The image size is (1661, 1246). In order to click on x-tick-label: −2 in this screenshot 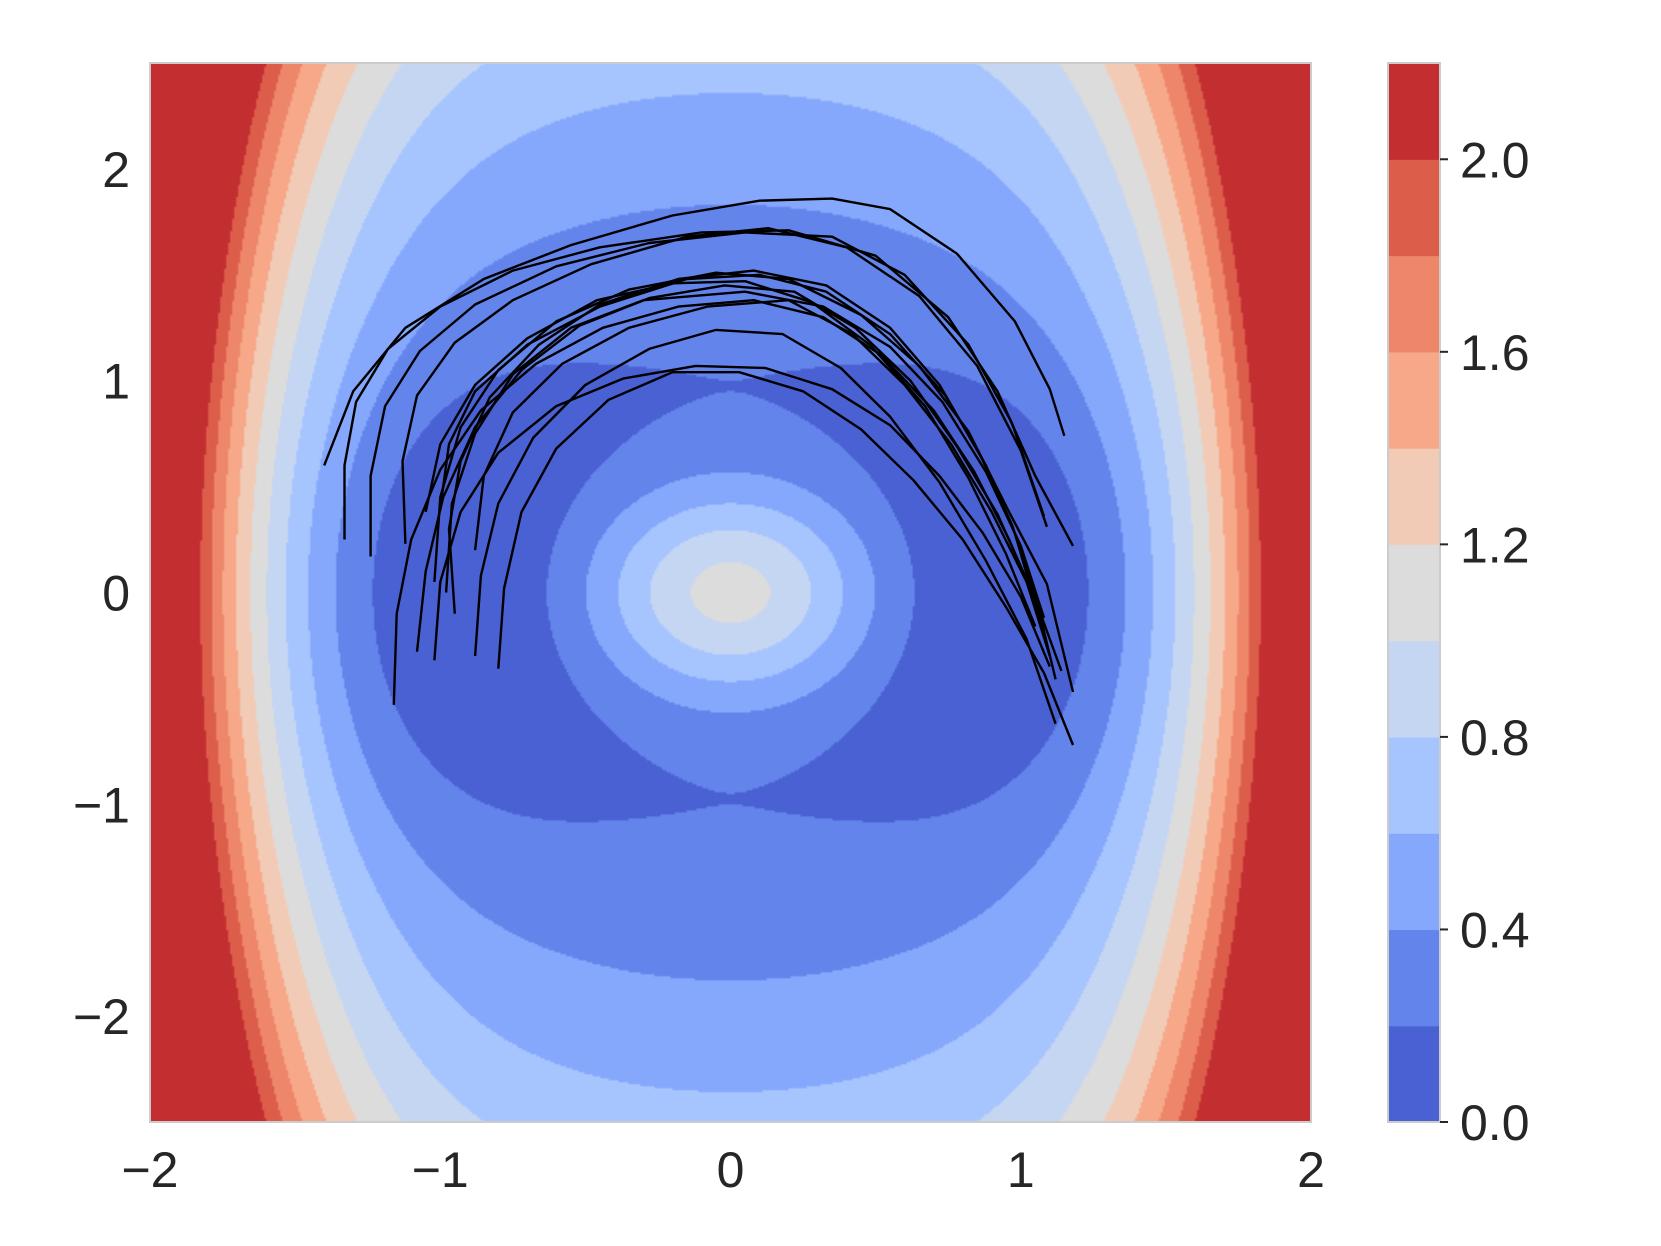, I will do `click(149, 1170)`.